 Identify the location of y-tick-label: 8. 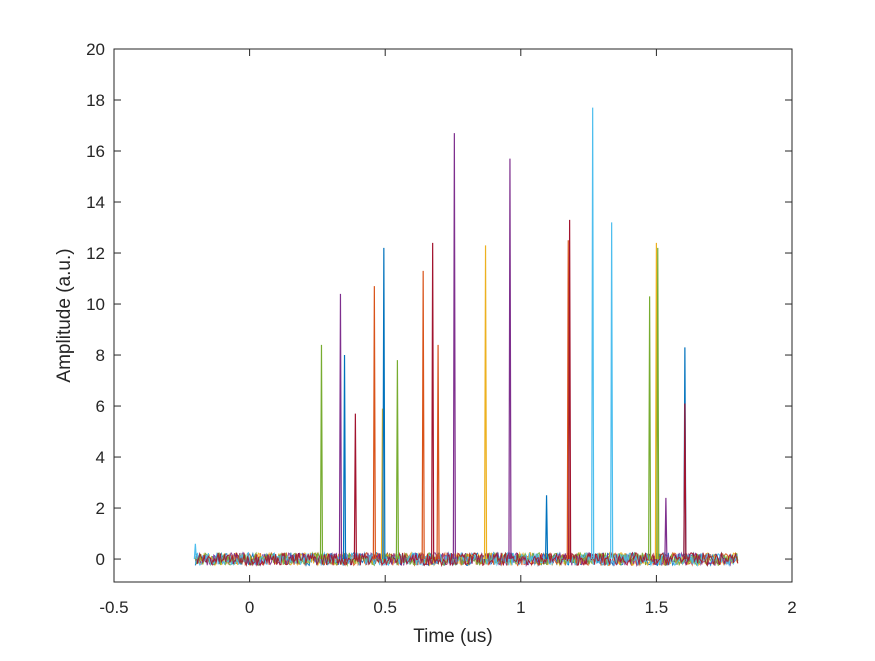
(100, 355).